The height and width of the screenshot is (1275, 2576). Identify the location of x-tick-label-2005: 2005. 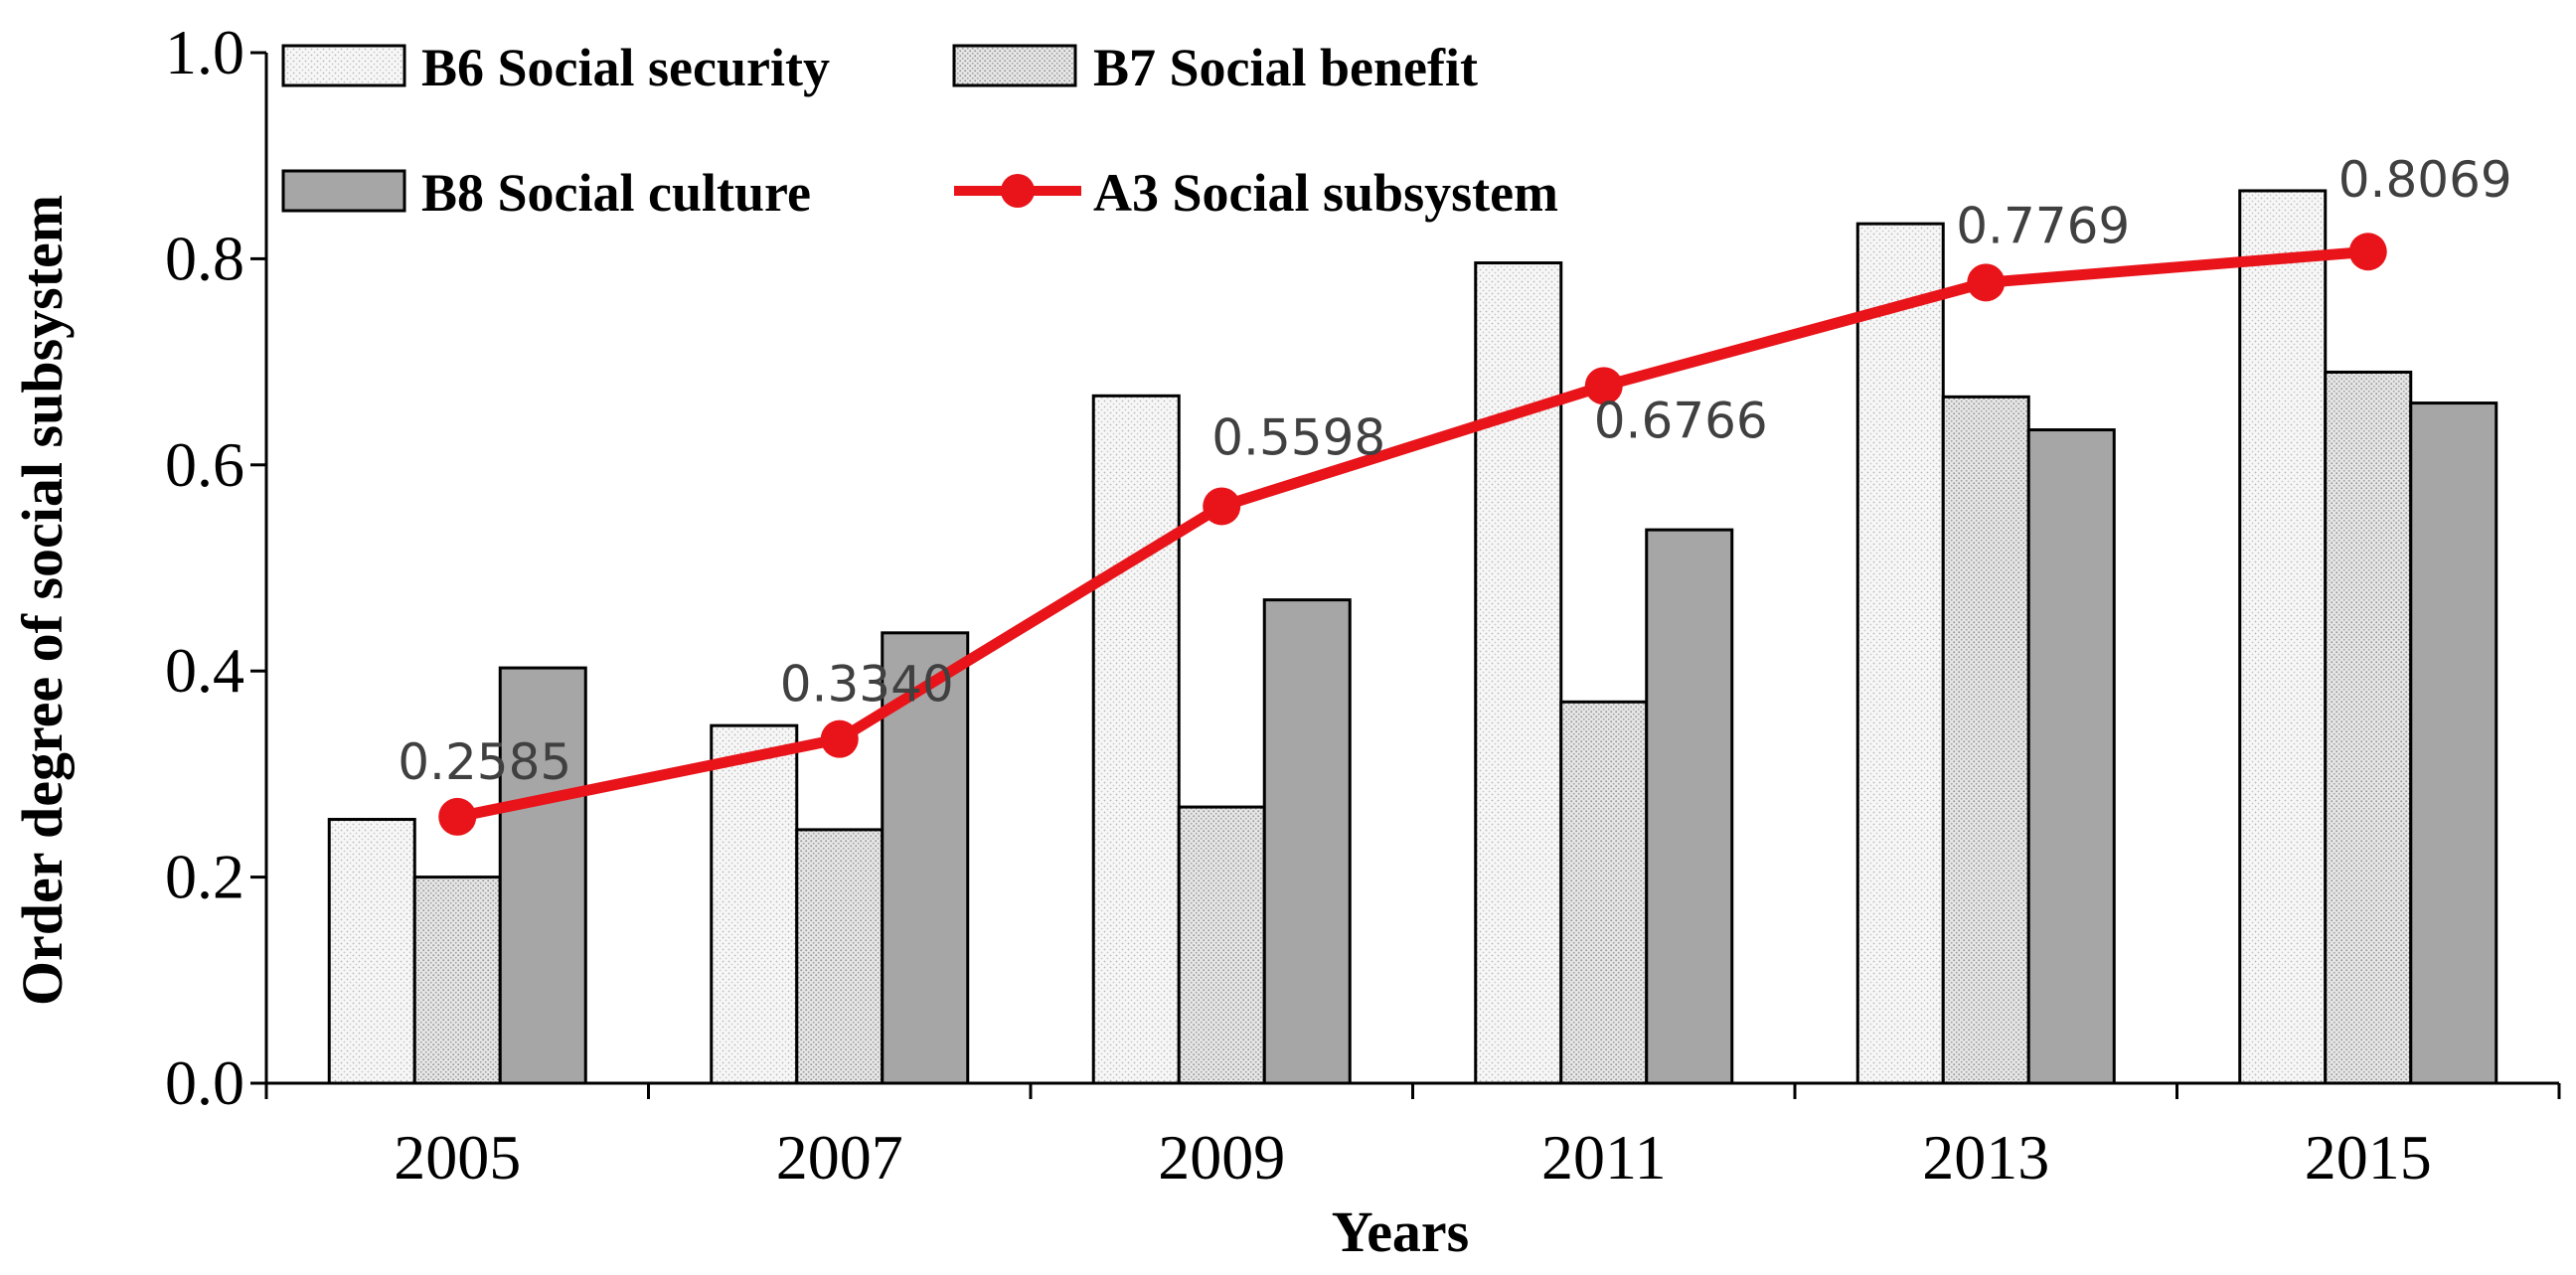
(457, 1157).